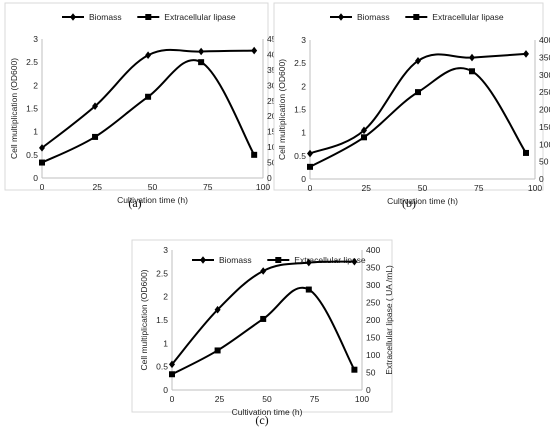 The width and height of the screenshot is (550, 435). Describe the element at coordinates (149, 17) in the screenshot. I see `legend: Biomass Extracellular lipase` at that location.